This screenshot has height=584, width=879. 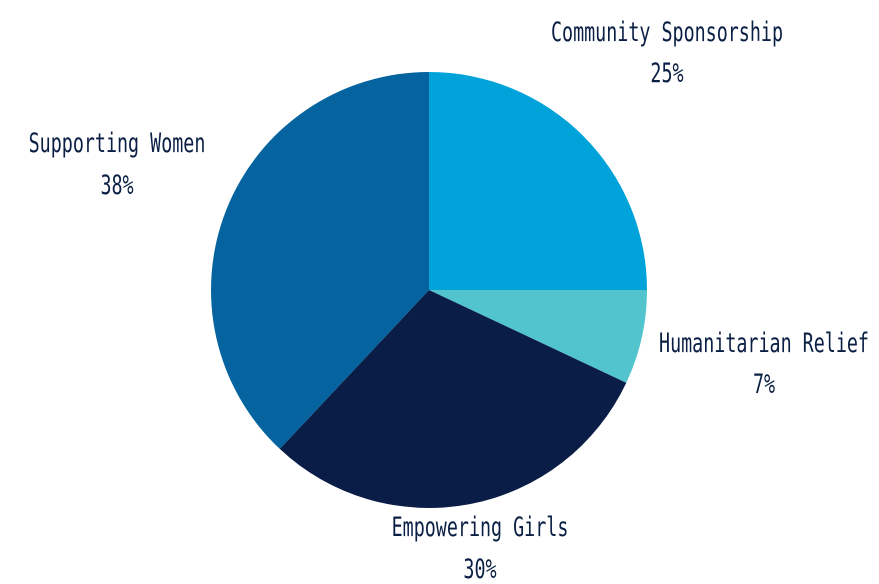 What do you see at coordinates (480, 548) in the screenshot?
I see `slice-label-group-empowering-girls: Empowering Girls 30%` at bounding box center [480, 548].